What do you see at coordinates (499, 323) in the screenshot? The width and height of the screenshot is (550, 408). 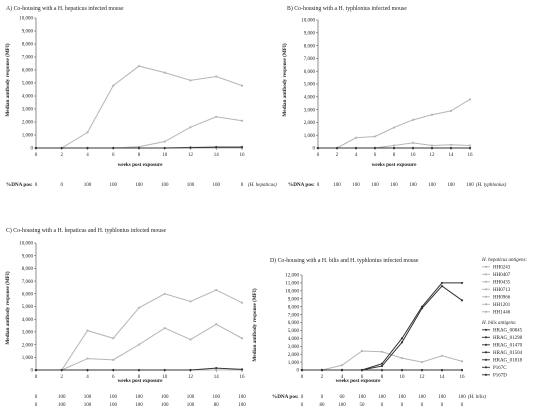 I see `legend-group-title: H. bilis antigens:` at bounding box center [499, 323].